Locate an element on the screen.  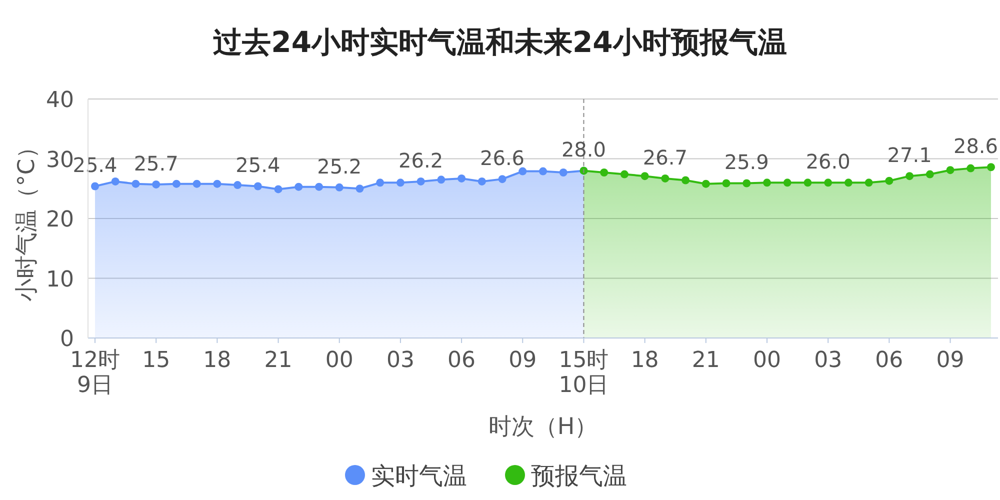
y-tick-label: 30 is located at coordinates (60, 160).